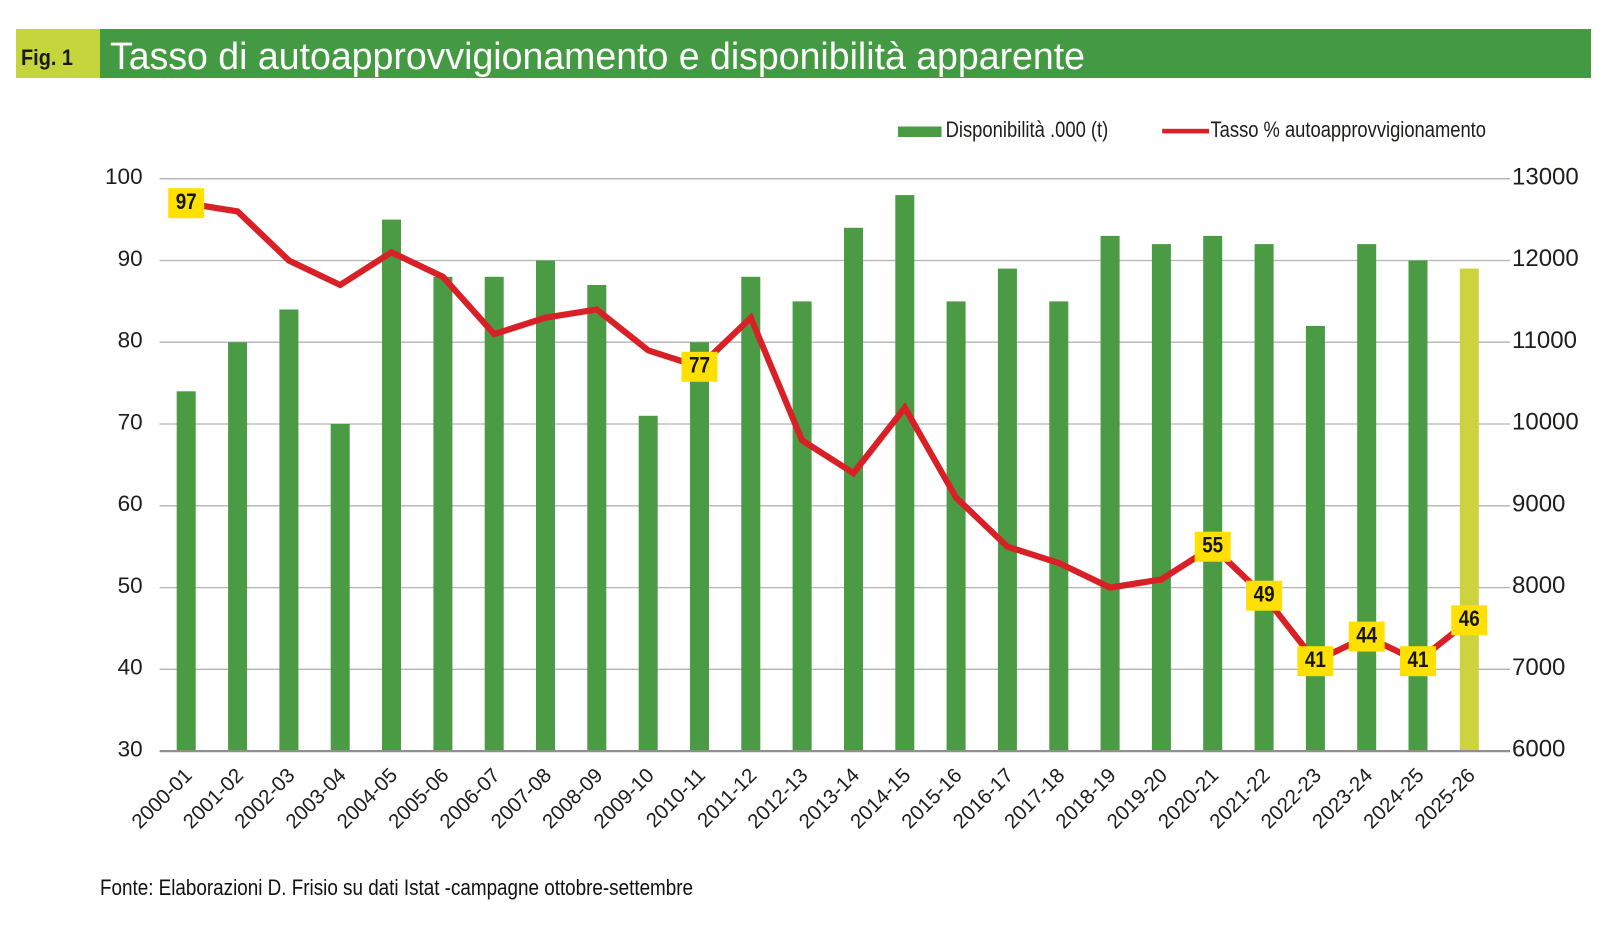 Image resolution: width=1618 pixels, height=927 pixels. Describe the element at coordinates (130, 748) in the screenshot. I see `svg-text: 30` at that location.